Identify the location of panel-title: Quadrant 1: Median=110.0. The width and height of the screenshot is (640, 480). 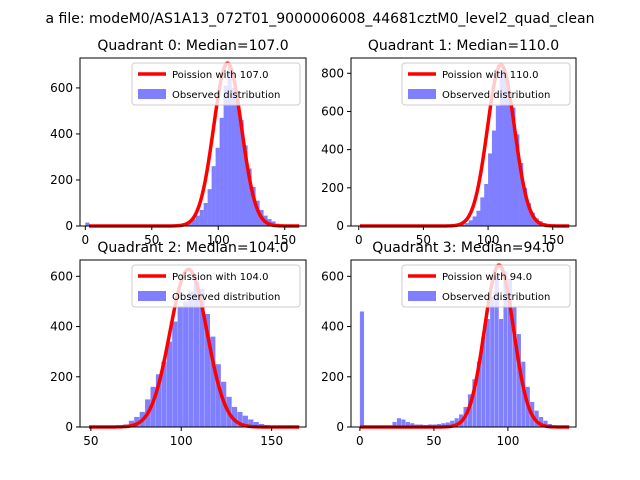
(463, 46).